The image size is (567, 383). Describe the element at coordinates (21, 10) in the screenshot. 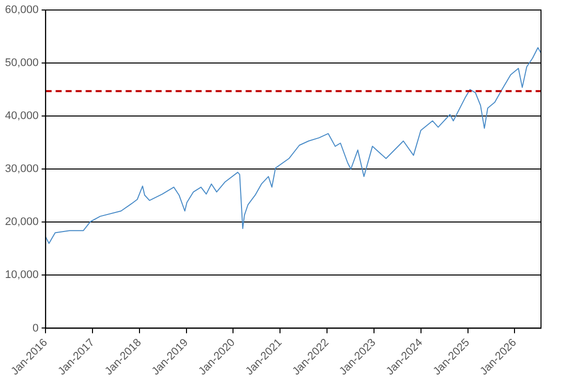

I see `y-tick-label: 60,000` at that location.